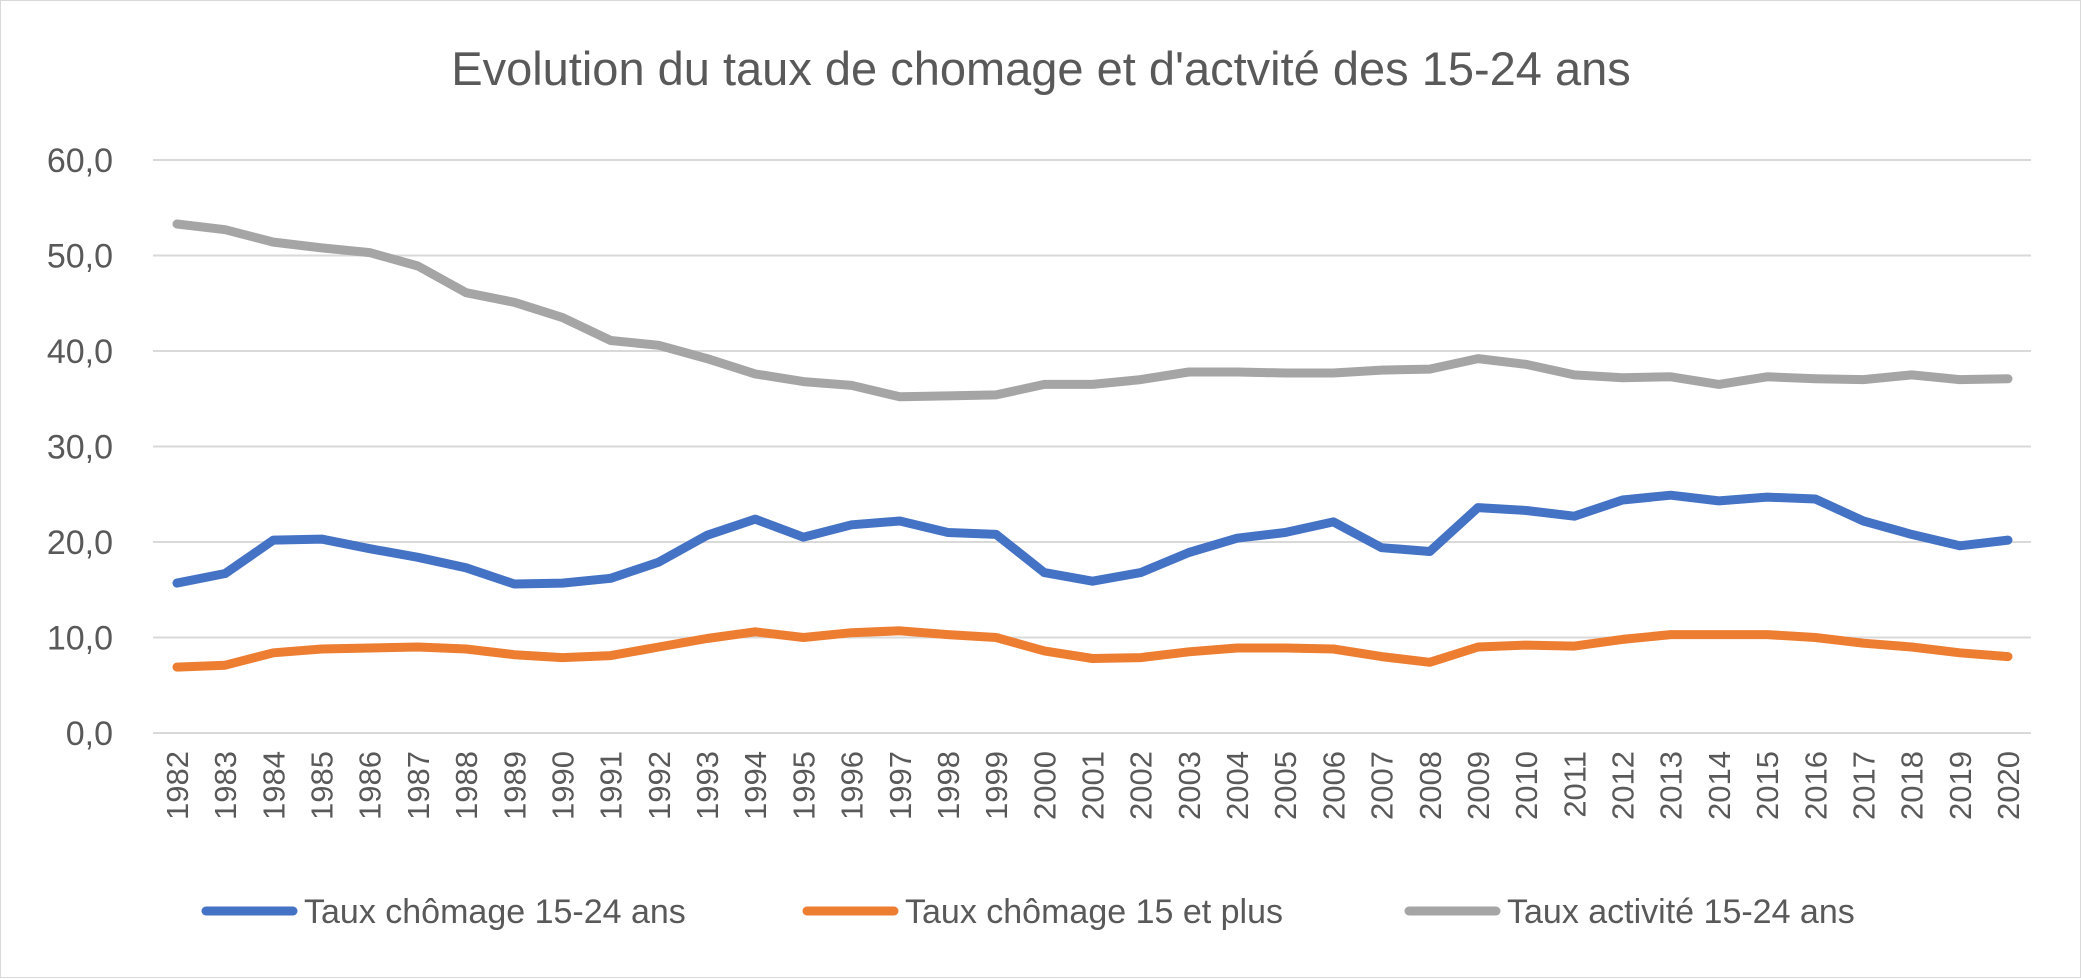 Image resolution: width=2081 pixels, height=979 pixels. I want to click on y-tick-label: 60,0, so click(80, 161).